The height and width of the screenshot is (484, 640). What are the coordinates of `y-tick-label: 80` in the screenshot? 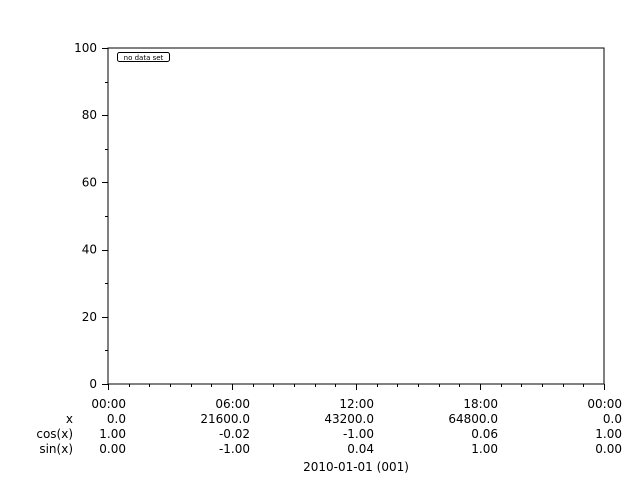 It's located at (89, 115).